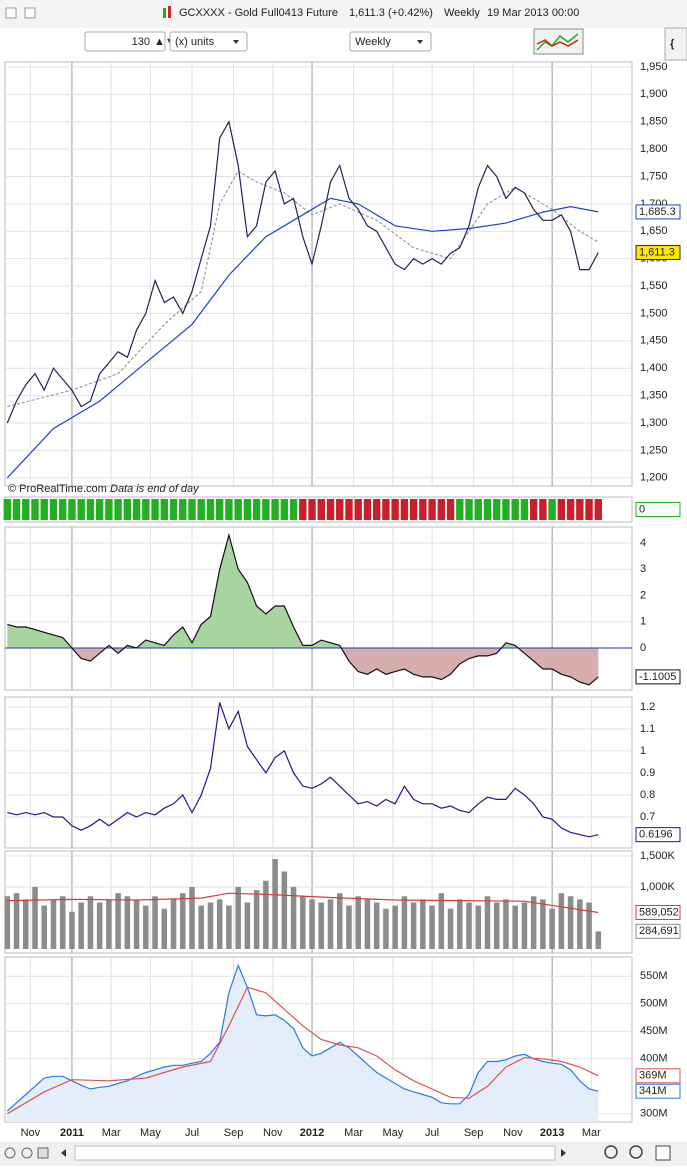 The height and width of the screenshot is (1174, 687). What do you see at coordinates (654, 396) in the screenshot?
I see `y-tick-label: 1,350` at bounding box center [654, 396].